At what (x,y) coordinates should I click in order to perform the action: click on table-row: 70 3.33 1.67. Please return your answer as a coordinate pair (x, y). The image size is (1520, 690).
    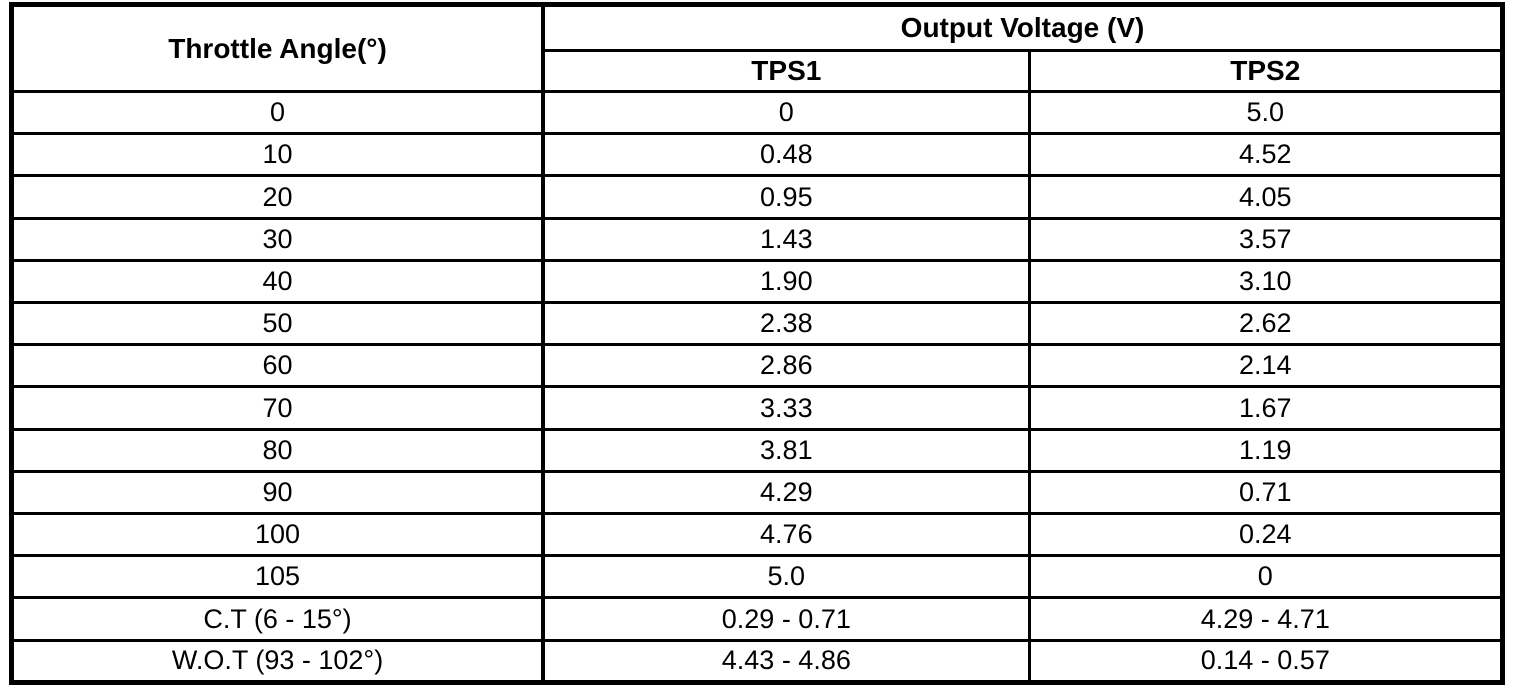
    Looking at the image, I should click on (757, 408).